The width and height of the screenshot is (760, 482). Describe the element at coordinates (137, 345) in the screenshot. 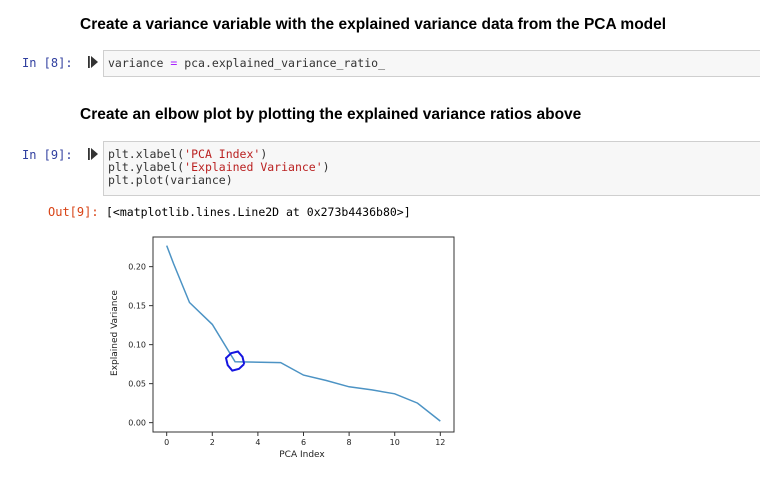

I see `y-tick-label: 0.10` at that location.